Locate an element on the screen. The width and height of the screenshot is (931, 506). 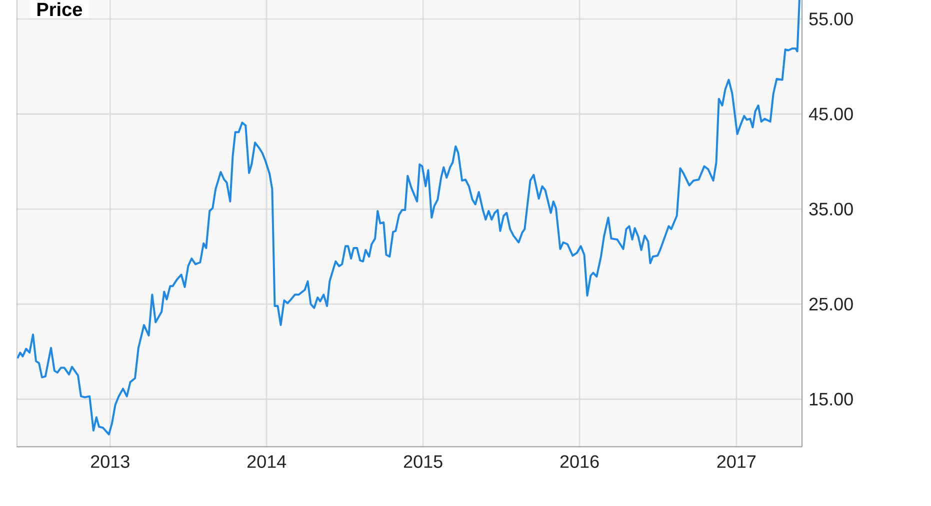
x-tick-label: 2017 is located at coordinates (736, 461).